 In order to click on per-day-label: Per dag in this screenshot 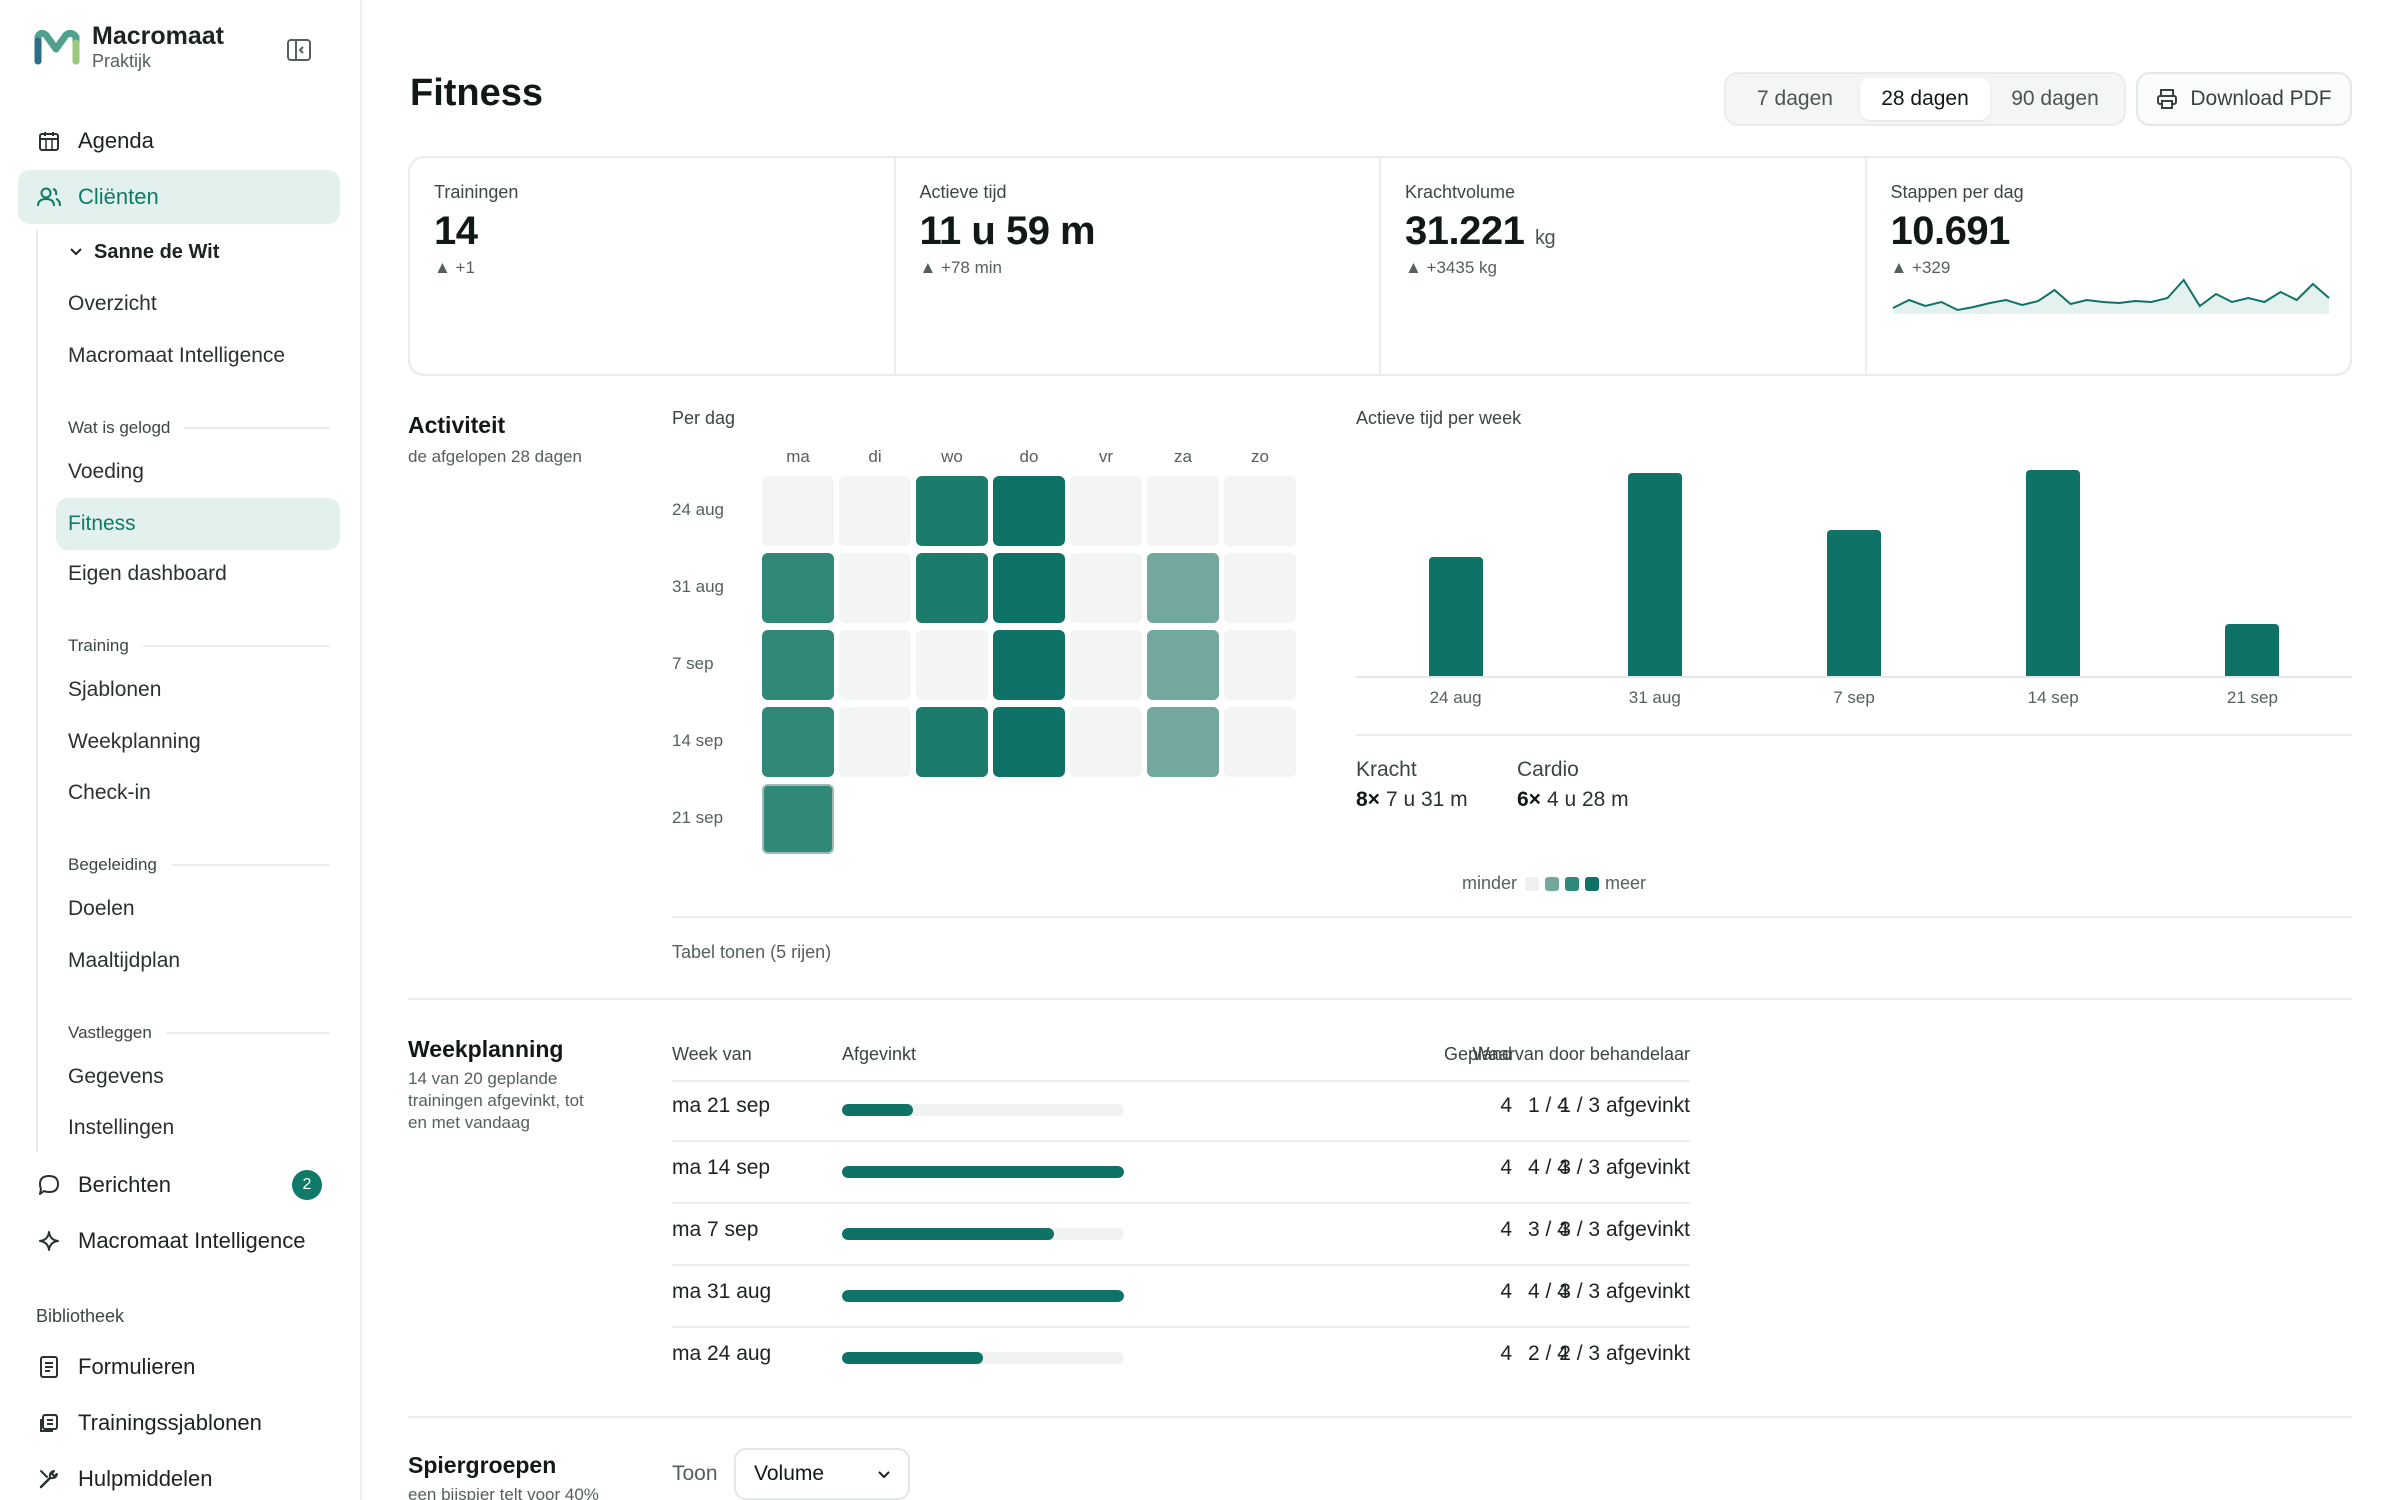, I will do `click(704, 418)`.